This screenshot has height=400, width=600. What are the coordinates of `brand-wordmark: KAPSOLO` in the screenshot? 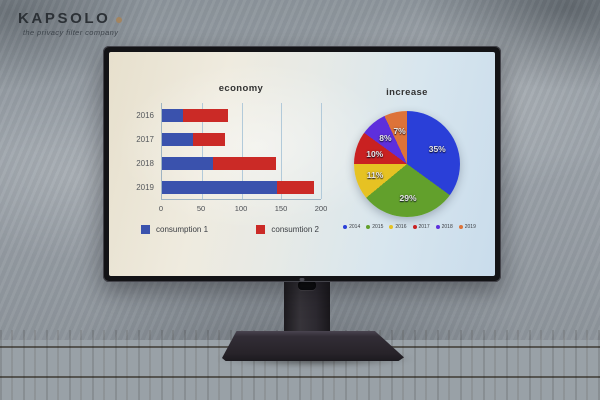 It's located at (64, 18).